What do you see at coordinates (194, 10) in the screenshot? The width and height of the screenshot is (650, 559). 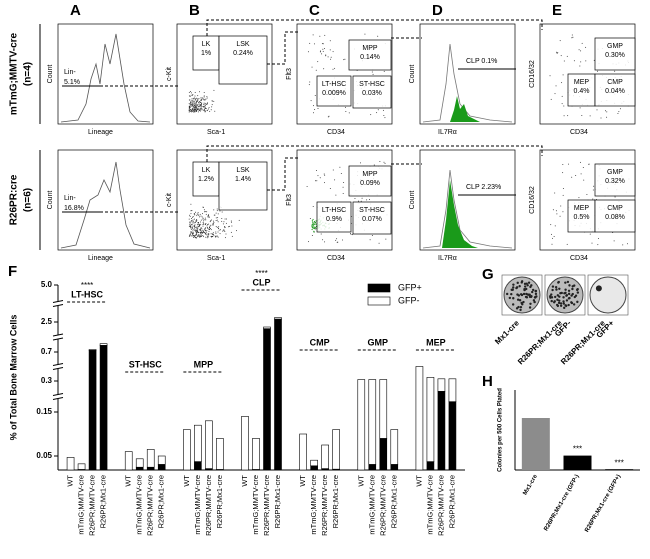 I see `panel-letter: B` at bounding box center [194, 10].